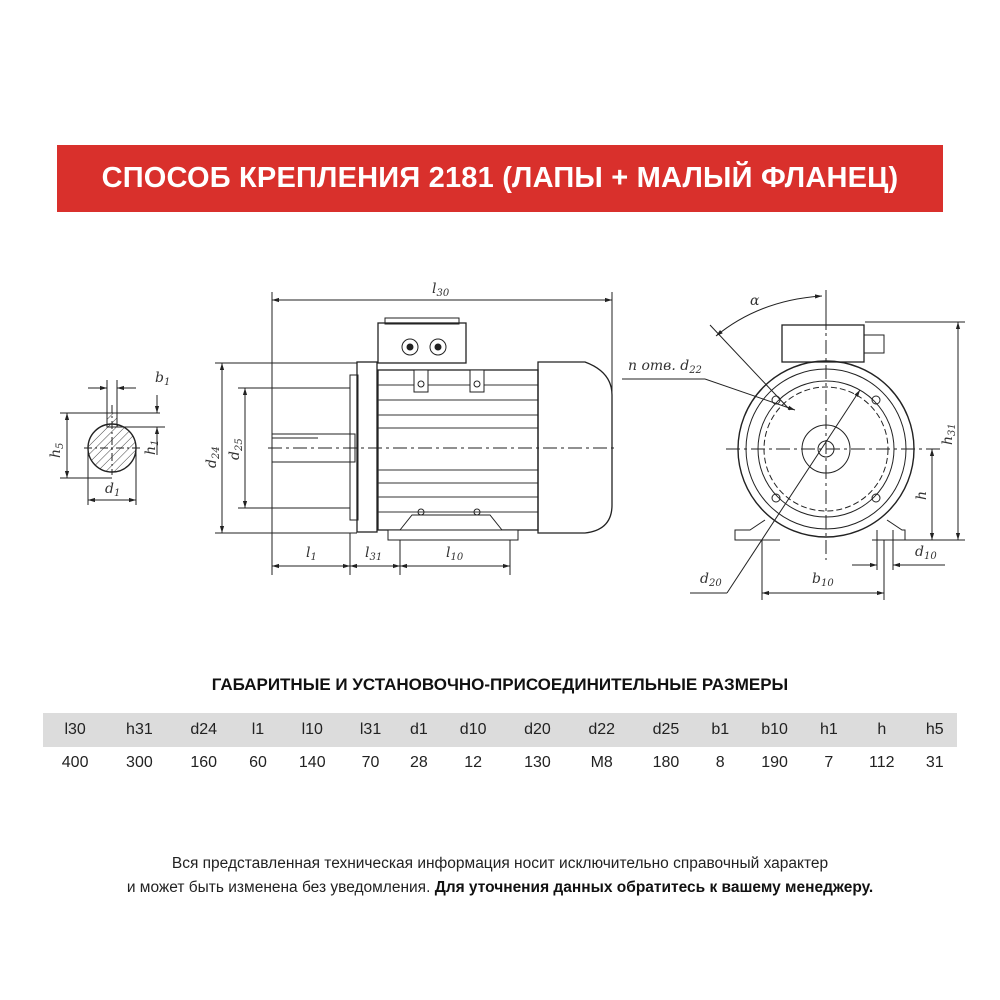  Describe the element at coordinates (926, 553) in the screenshot. I see `label-d10: d10` at that location.